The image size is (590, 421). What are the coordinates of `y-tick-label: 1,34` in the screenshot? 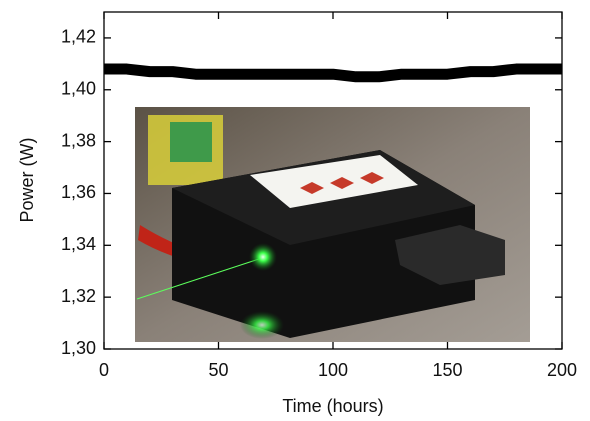 It's located at (78, 244).